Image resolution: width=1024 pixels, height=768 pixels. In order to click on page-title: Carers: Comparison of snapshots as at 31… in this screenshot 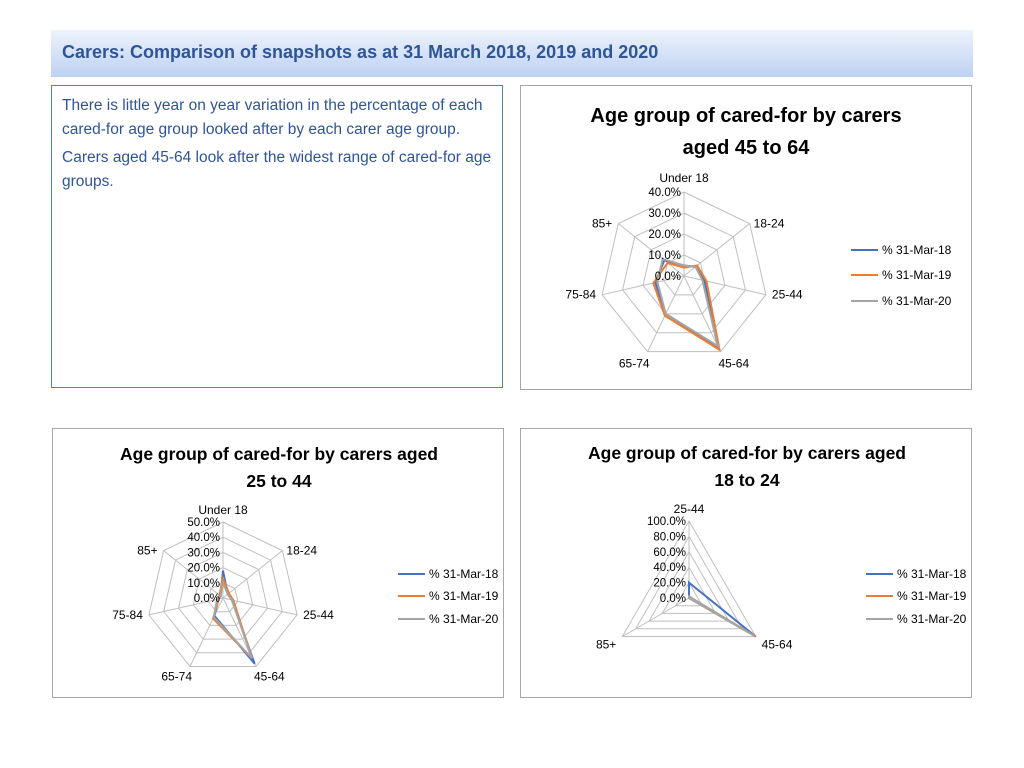, I will do `click(360, 52)`.